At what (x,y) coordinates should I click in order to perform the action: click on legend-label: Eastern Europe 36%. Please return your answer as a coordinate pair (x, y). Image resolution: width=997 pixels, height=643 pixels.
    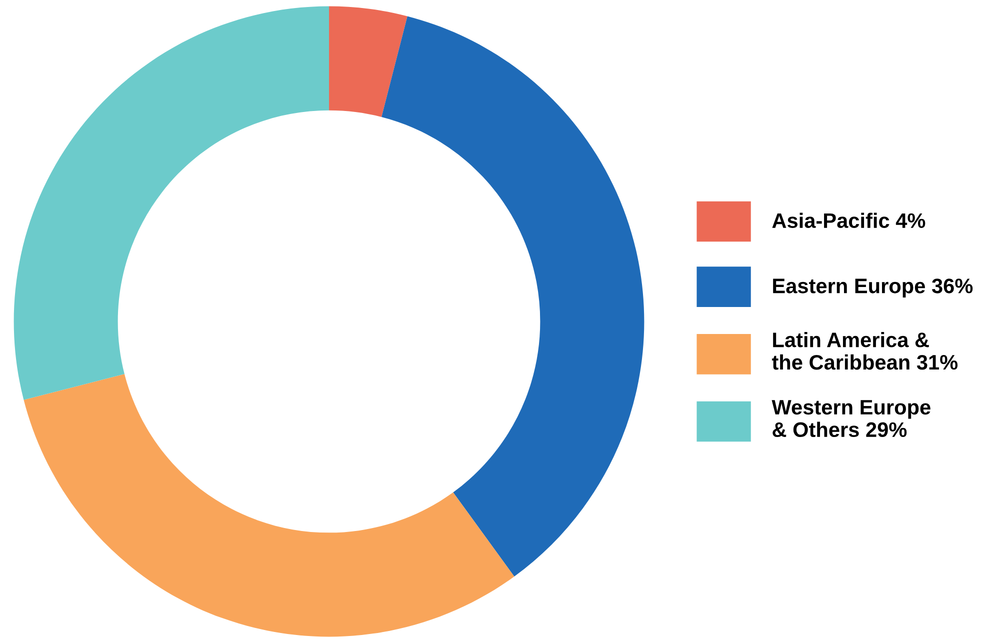
    Looking at the image, I should click on (873, 288).